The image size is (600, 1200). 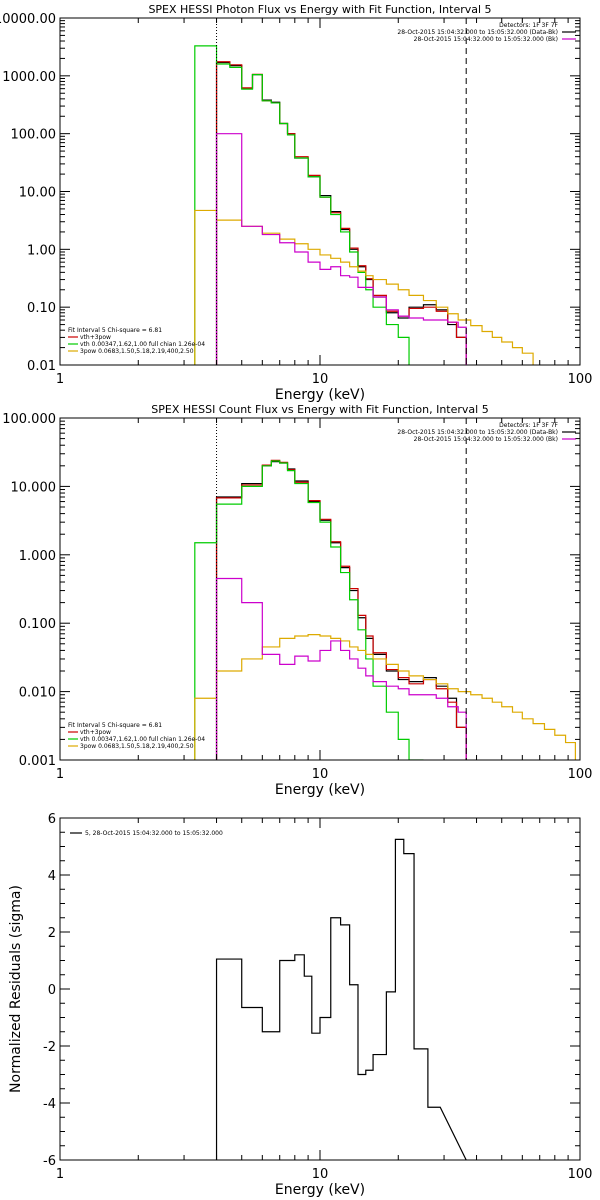 What do you see at coordinates (52, 933) in the screenshot?
I see `y-tick-label: 2` at bounding box center [52, 933].